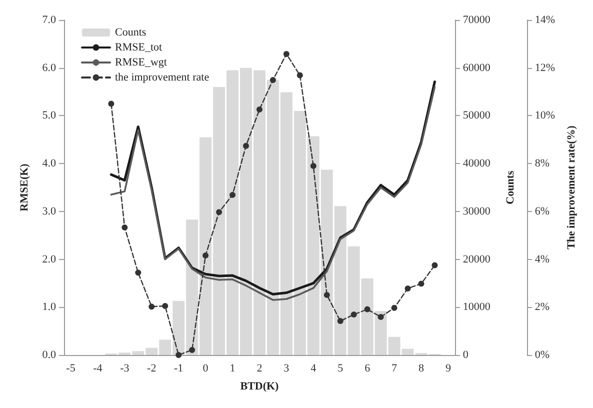 The image size is (593, 408). Describe the element at coordinates (545, 68) in the screenshot. I see `y3-tick-label: 12%` at that location.